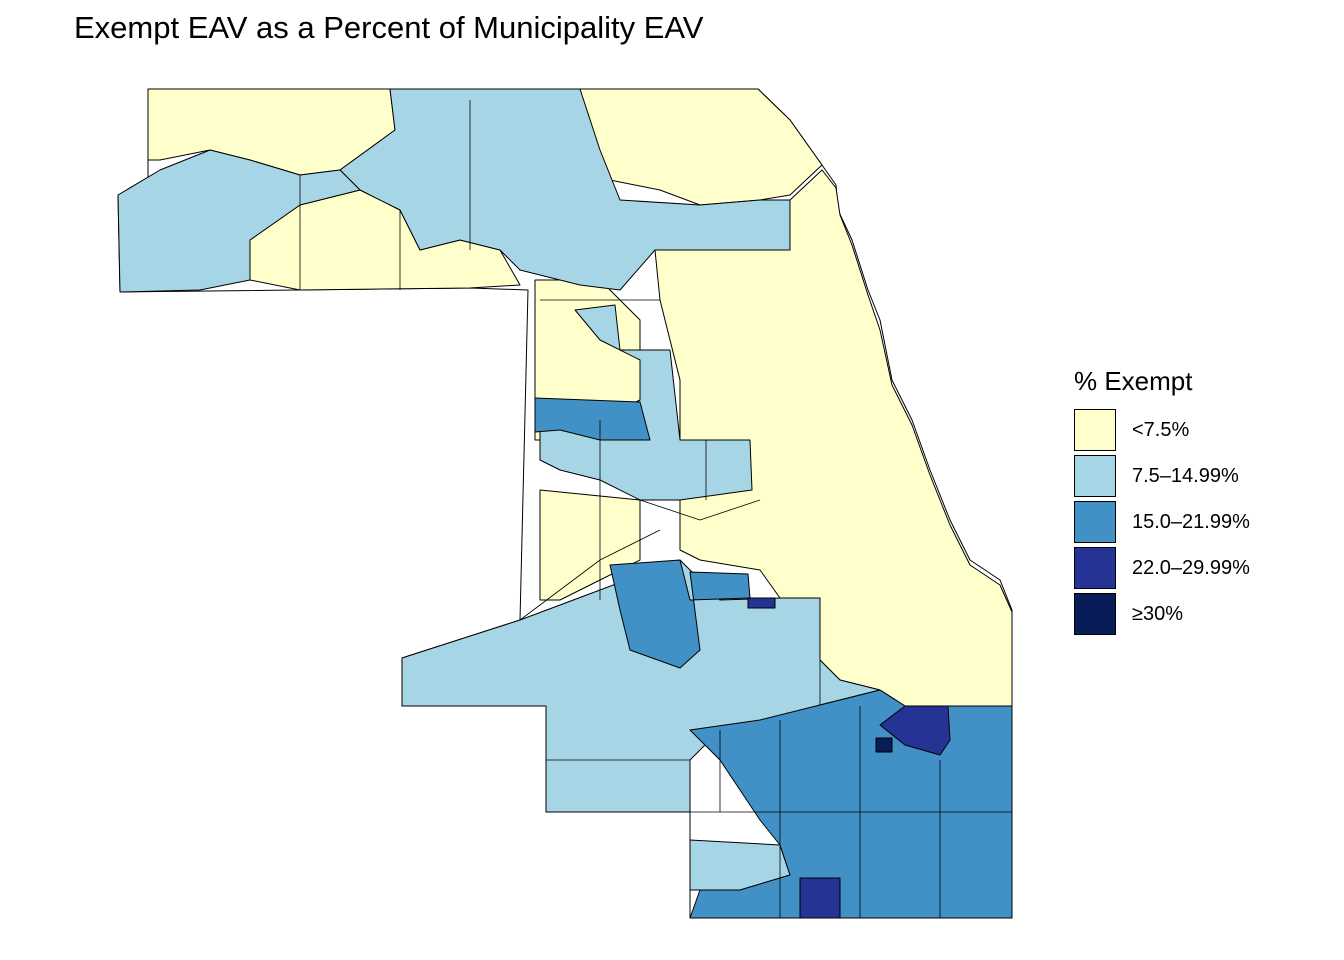 The width and height of the screenshot is (1344, 960). Describe the element at coordinates (833, 438) in the screenshot. I see `region-chicago` at that location.